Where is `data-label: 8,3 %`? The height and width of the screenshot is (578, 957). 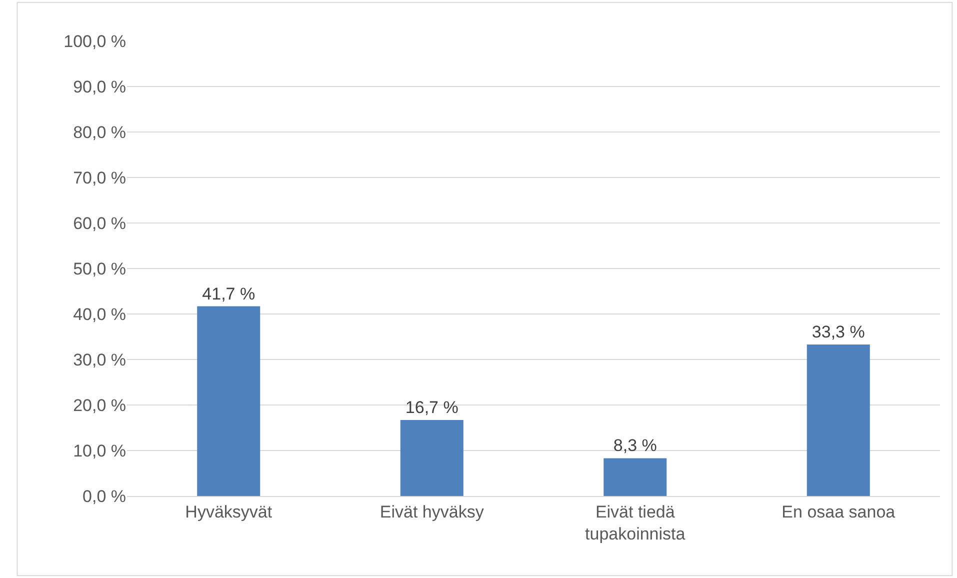
data-label: 8,3 % is located at coordinates (635, 446).